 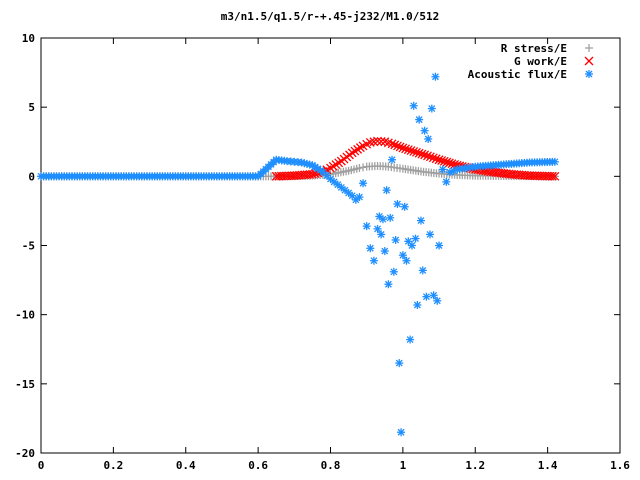 What do you see at coordinates (25, 315) in the screenshot?
I see `y-tick-label: -10` at bounding box center [25, 315].